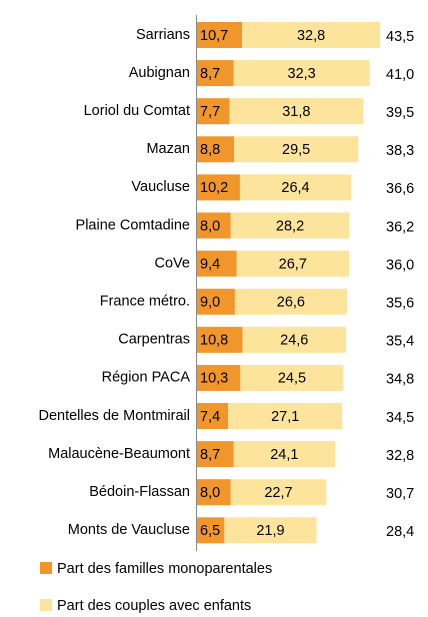  What do you see at coordinates (210, 303) in the screenshot?
I see `value-label: 9,0` at bounding box center [210, 303].